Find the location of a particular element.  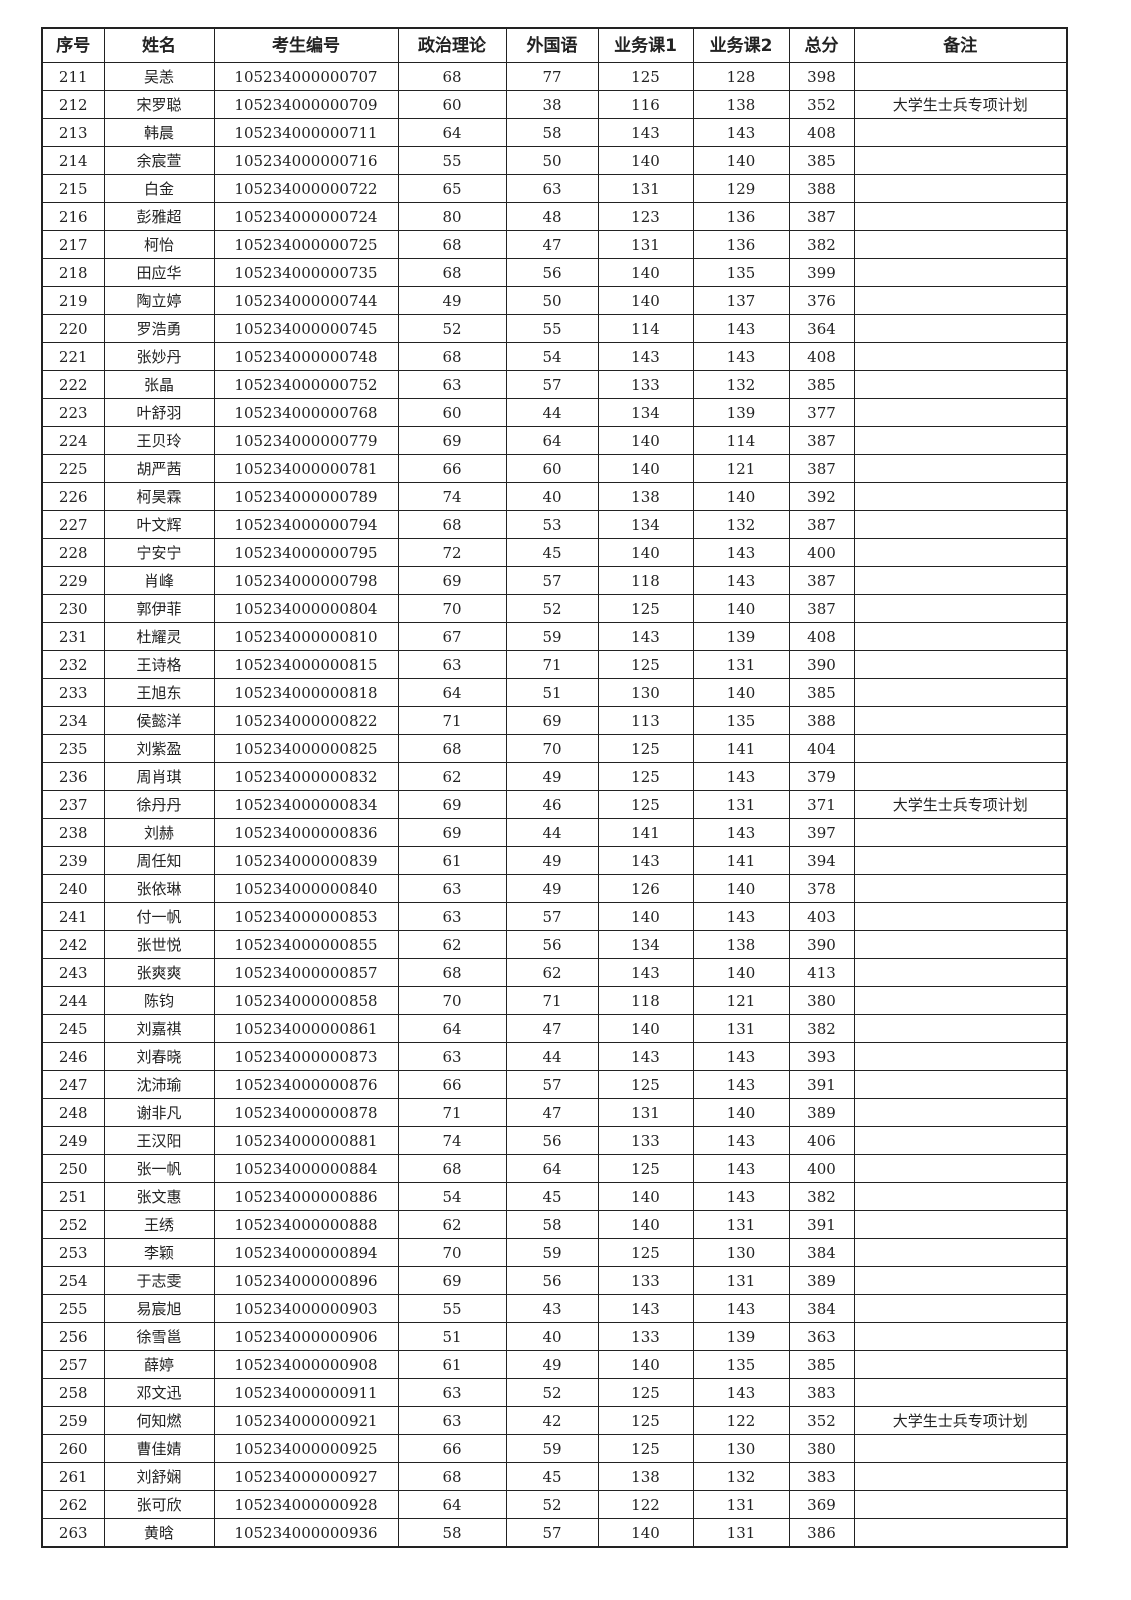

cell-exam-id: 105234000000707 is located at coordinates (306, 76).